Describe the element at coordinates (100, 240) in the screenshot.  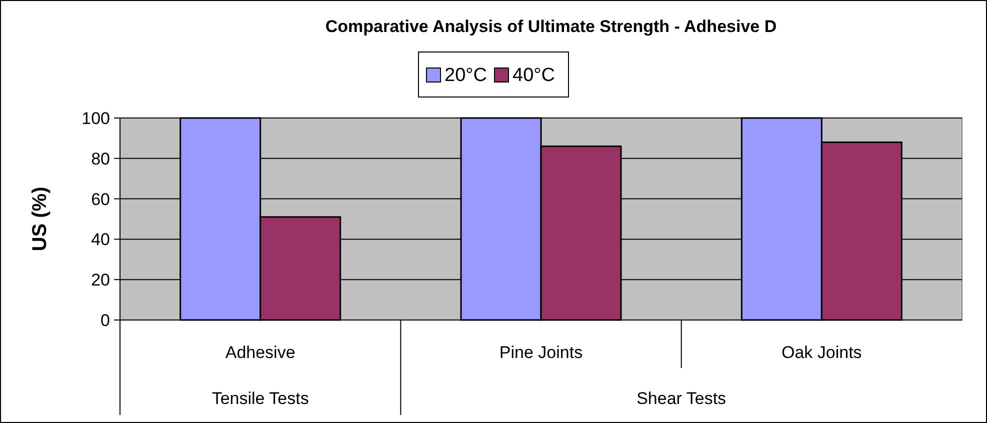
I see `y-tick-label: 40` at that location.